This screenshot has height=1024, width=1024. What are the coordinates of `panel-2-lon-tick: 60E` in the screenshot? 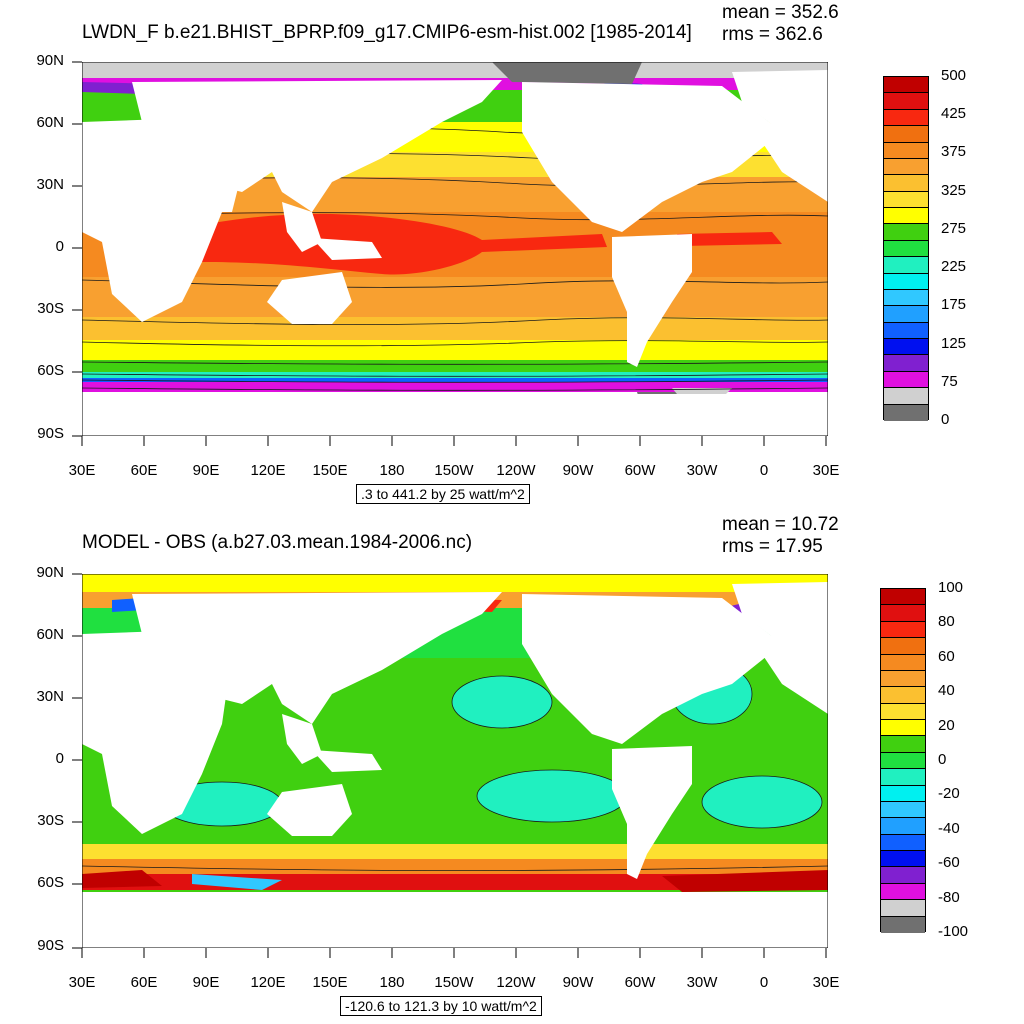 It's located at (144, 982).